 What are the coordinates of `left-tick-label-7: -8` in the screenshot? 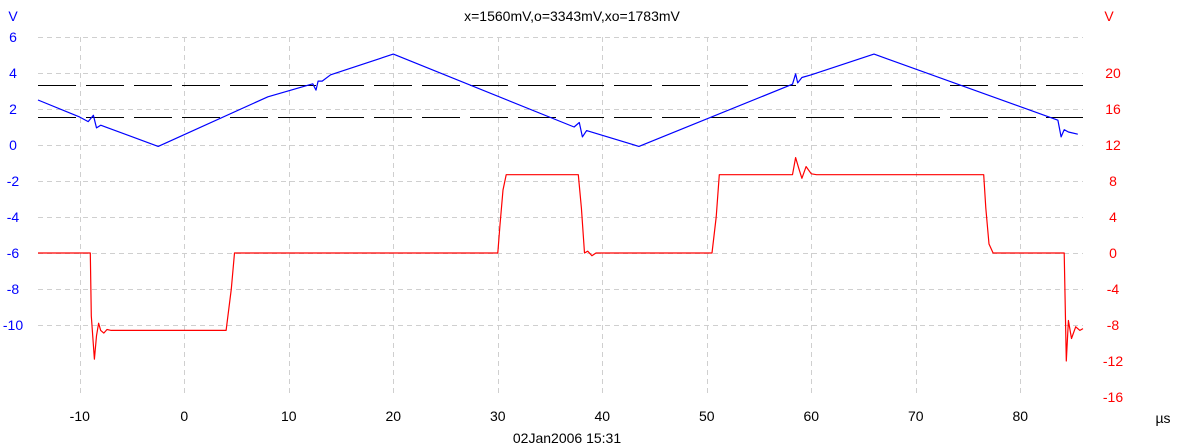 It's located at (13, 289).